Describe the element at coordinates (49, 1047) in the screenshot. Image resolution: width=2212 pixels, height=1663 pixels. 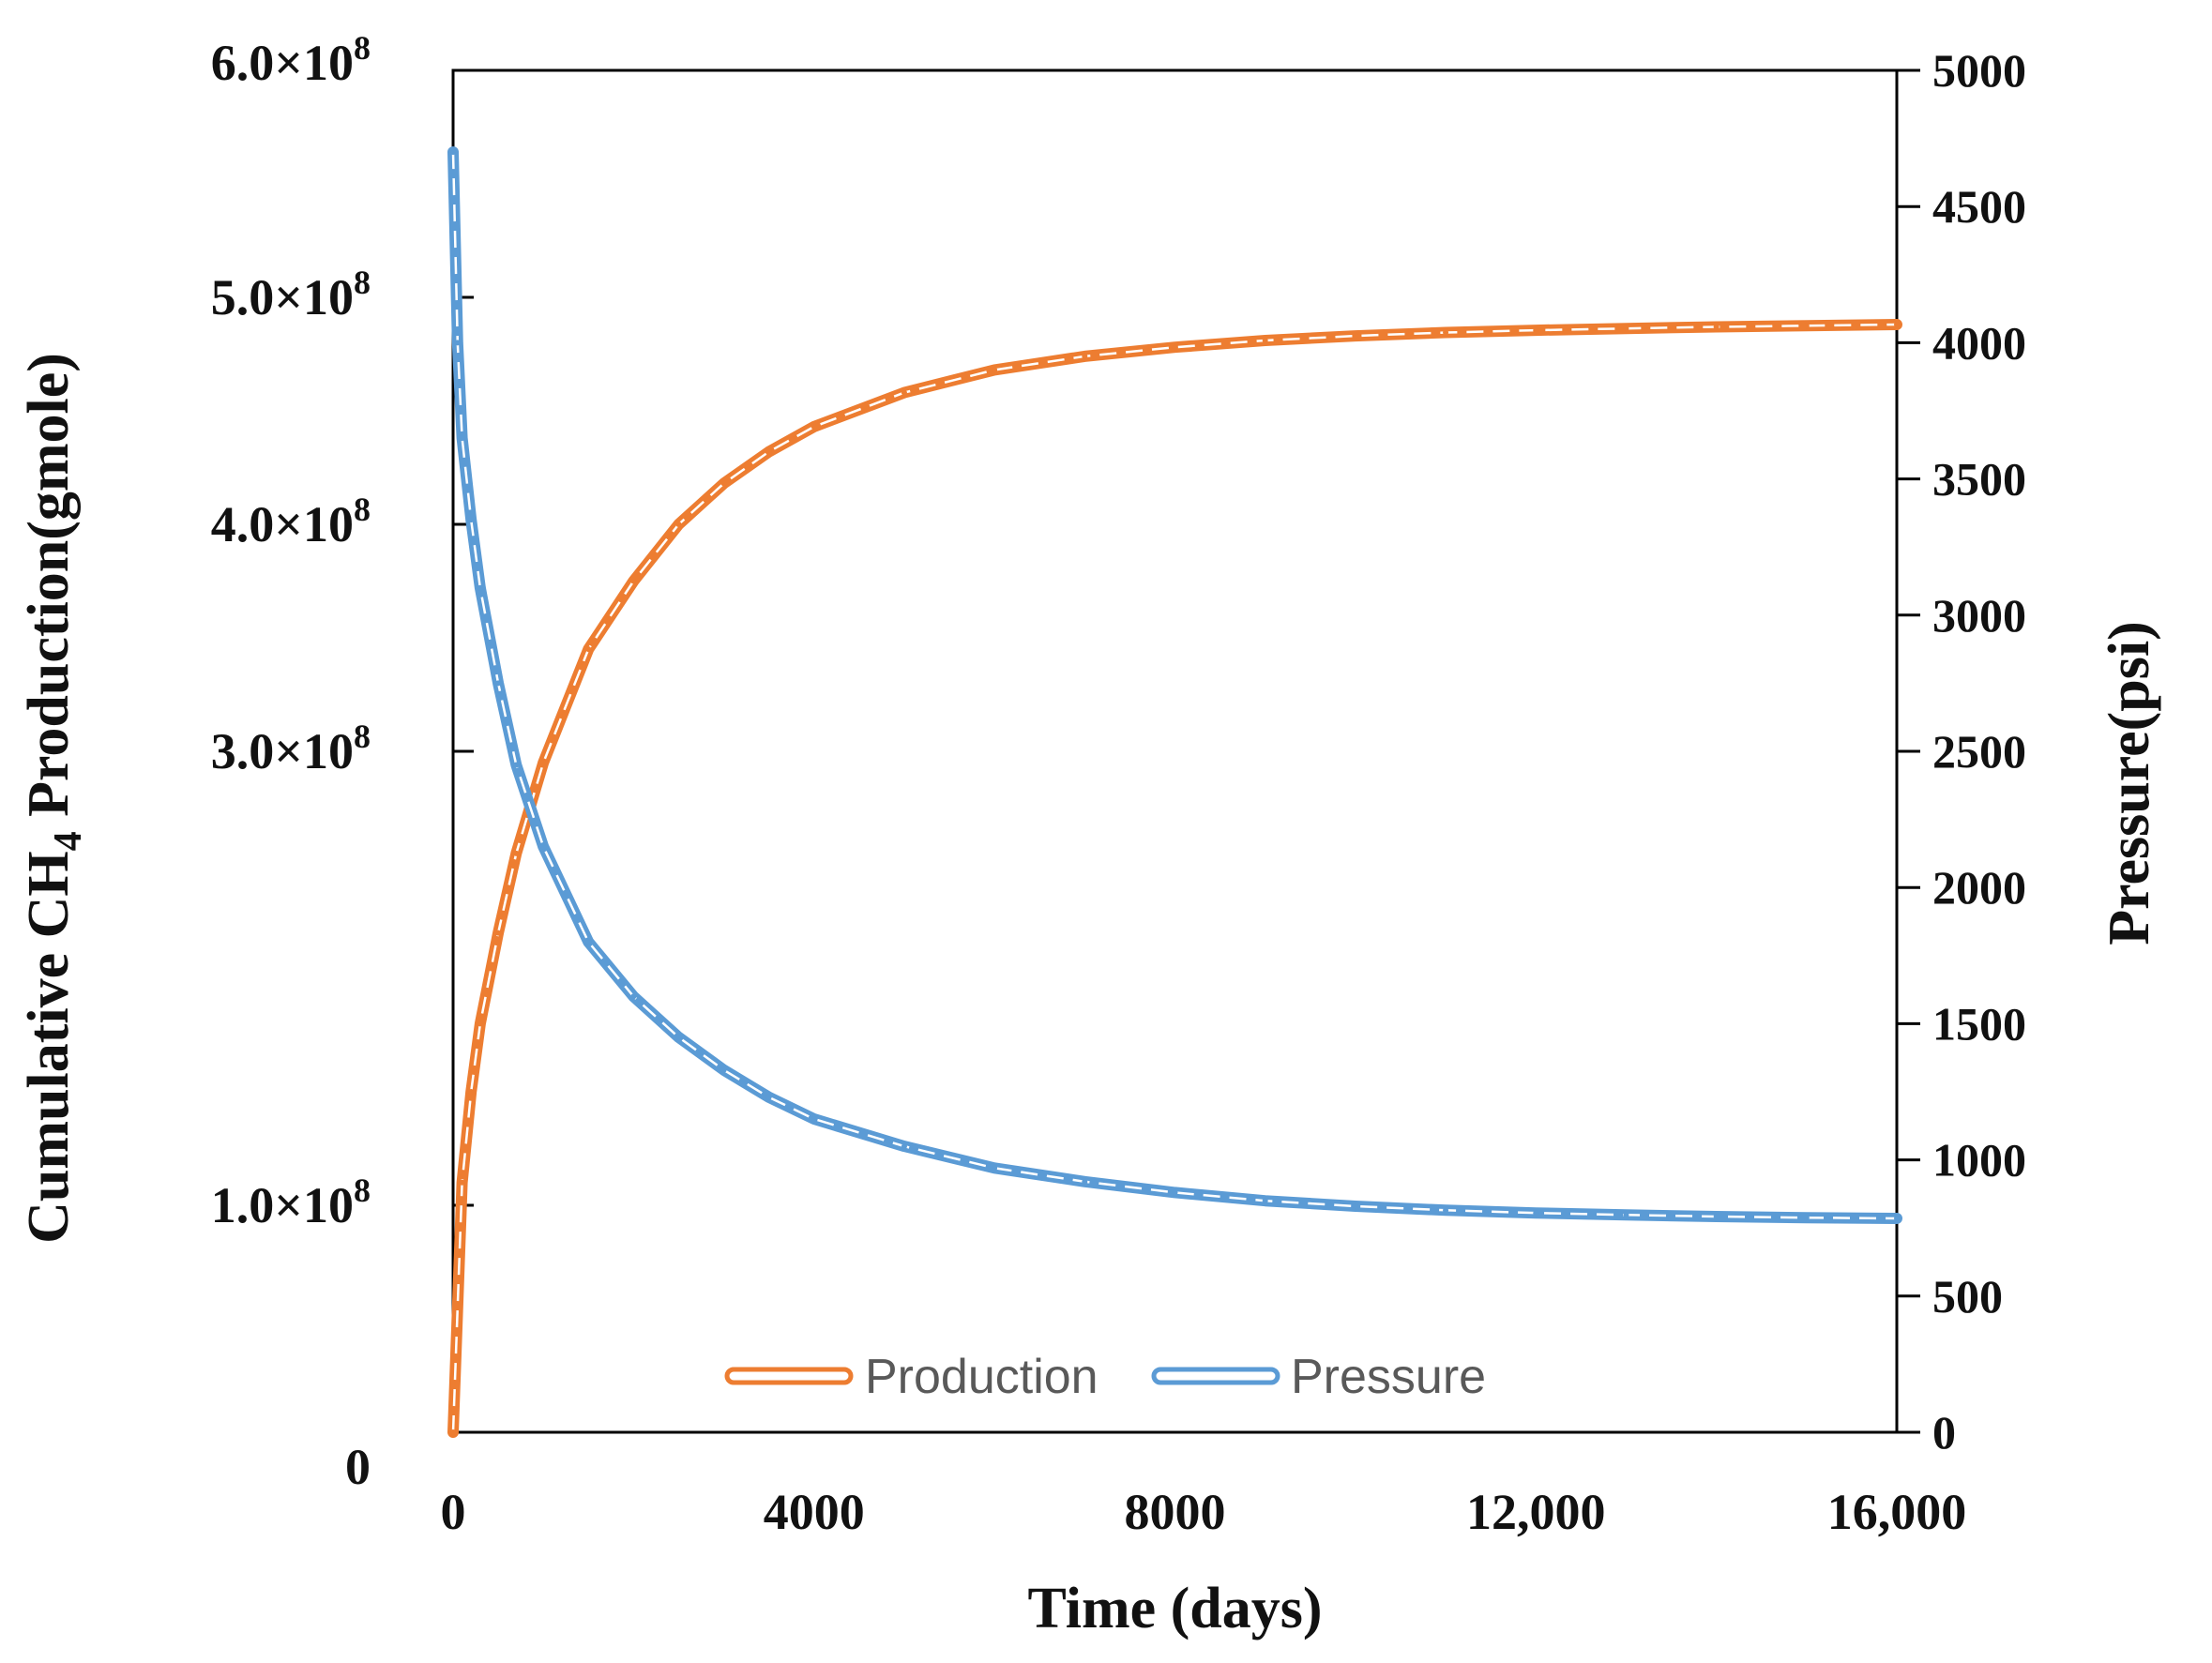
I see `y-left-axis-title-prefix: Cumulative CH` at that location.